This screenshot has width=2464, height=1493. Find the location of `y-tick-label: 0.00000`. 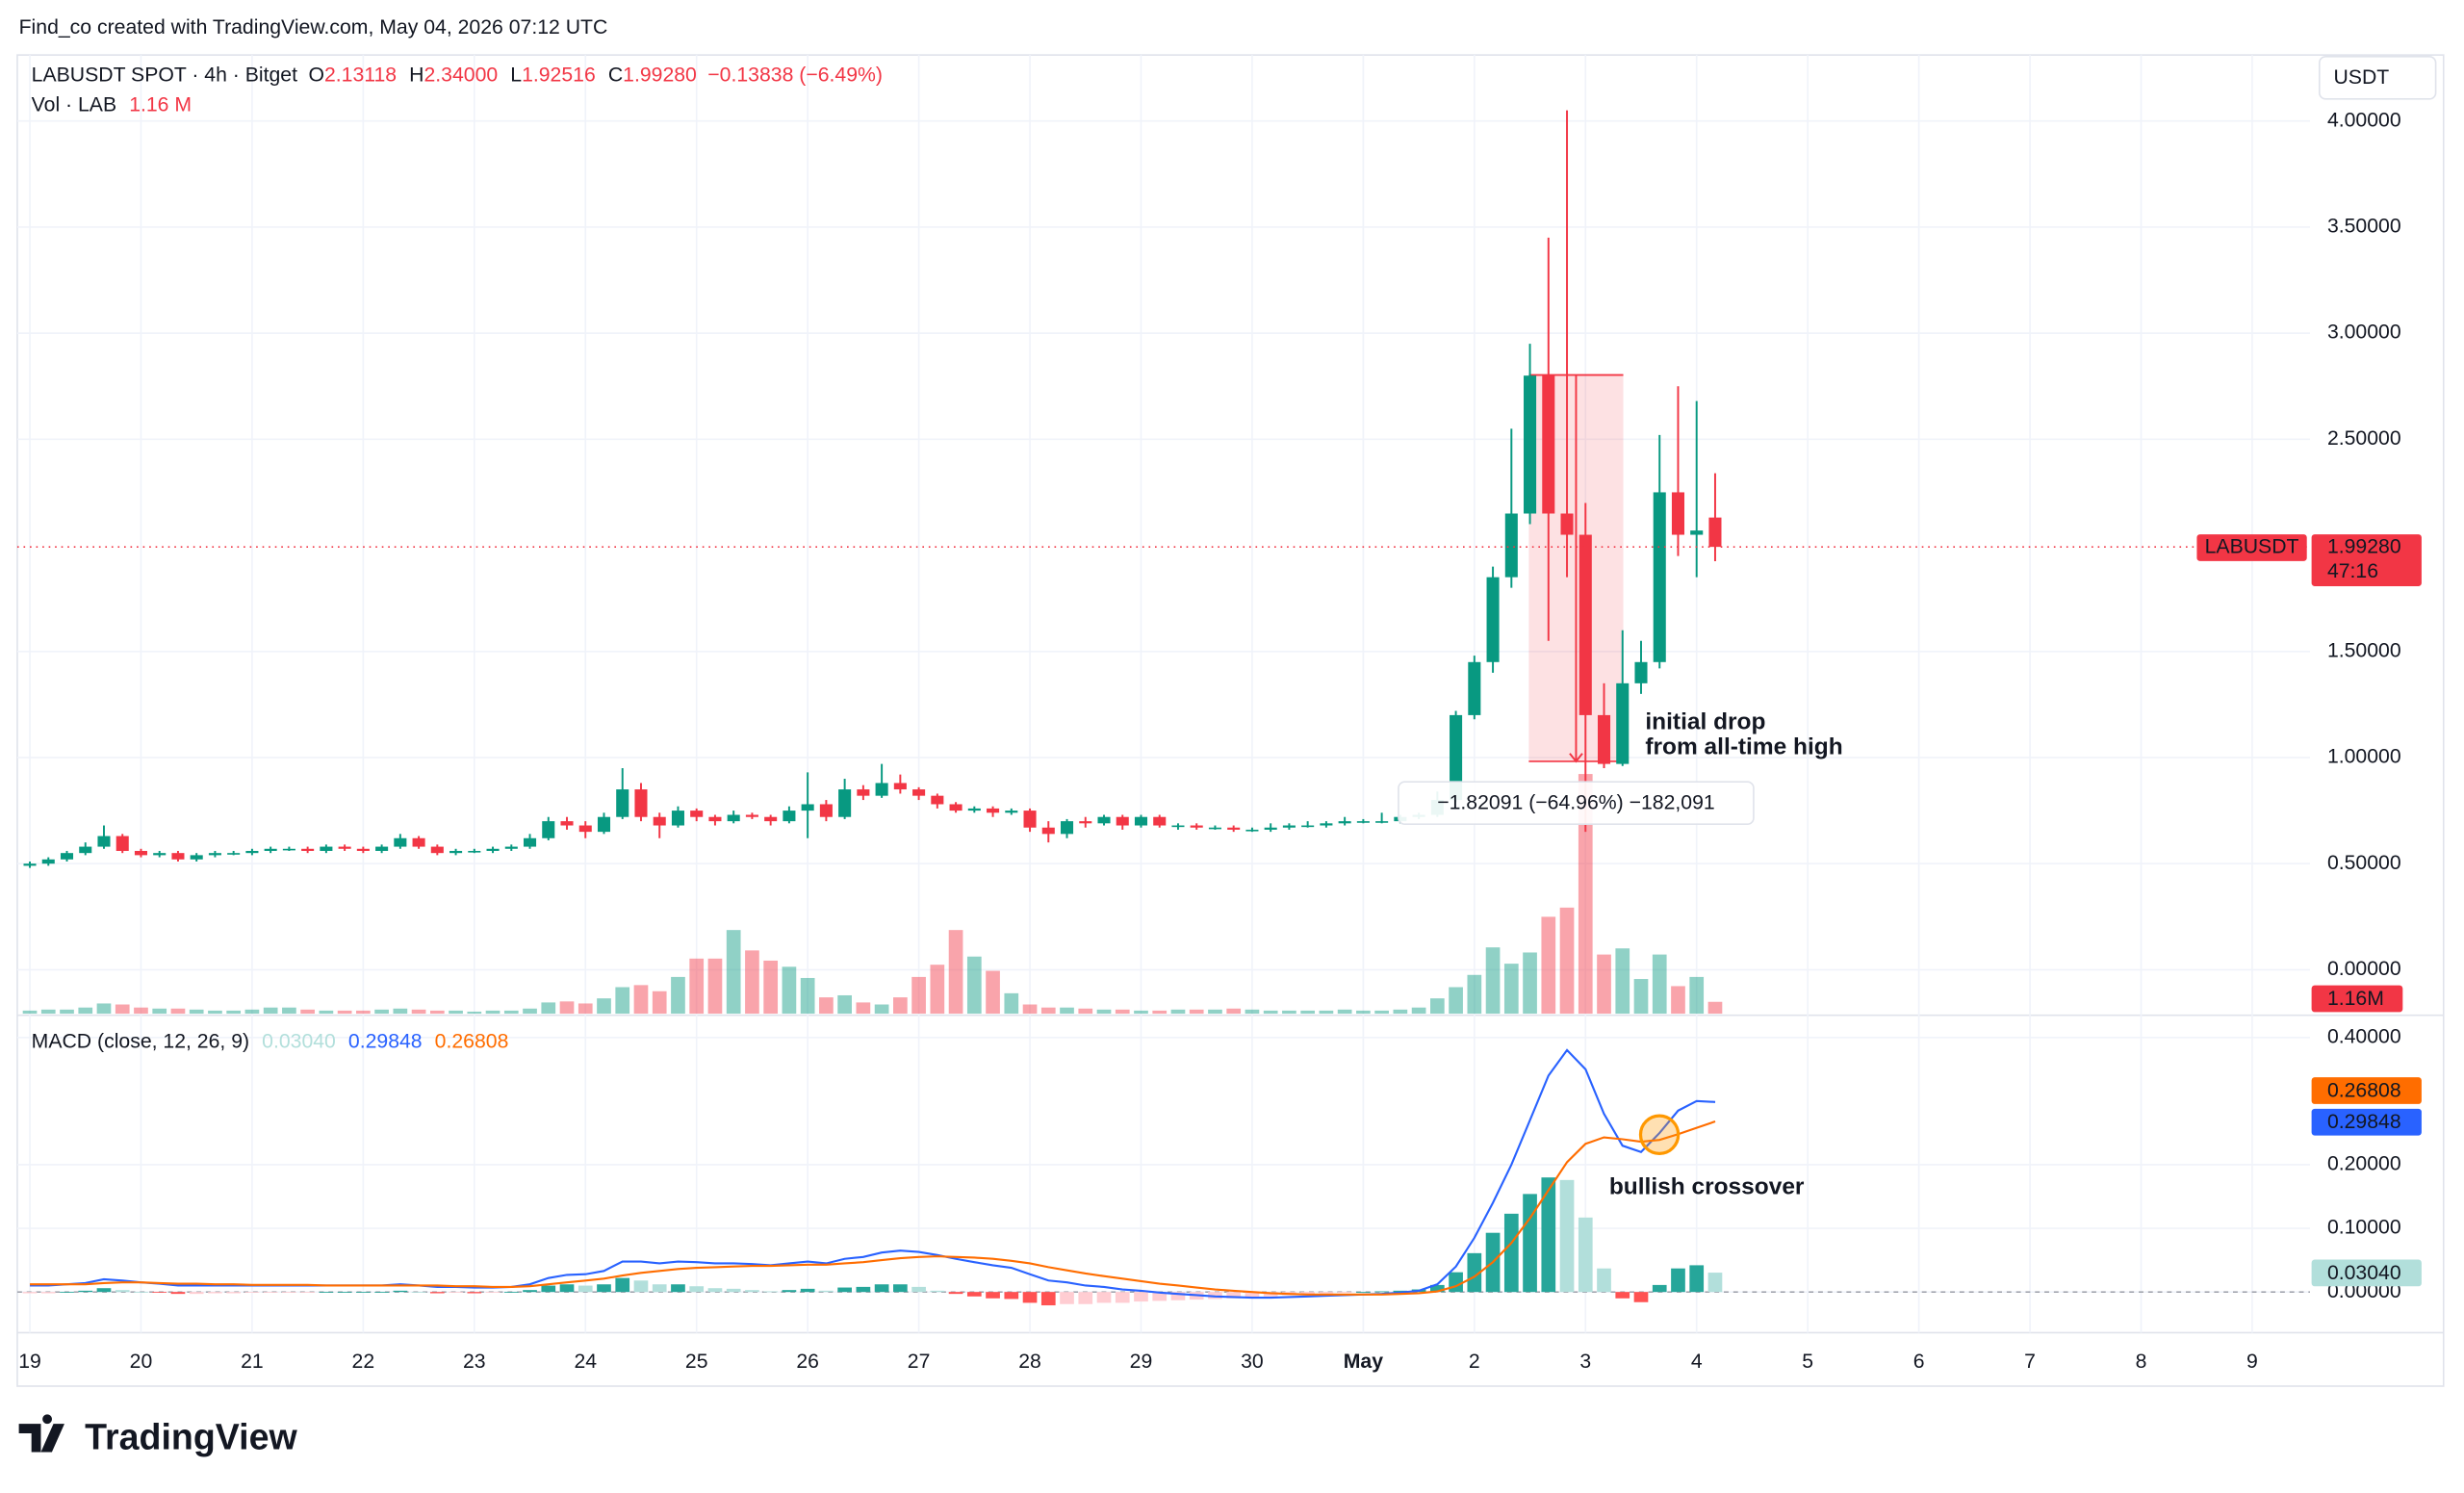

y-tick-label: 0.00000 is located at coordinates (2364, 969).